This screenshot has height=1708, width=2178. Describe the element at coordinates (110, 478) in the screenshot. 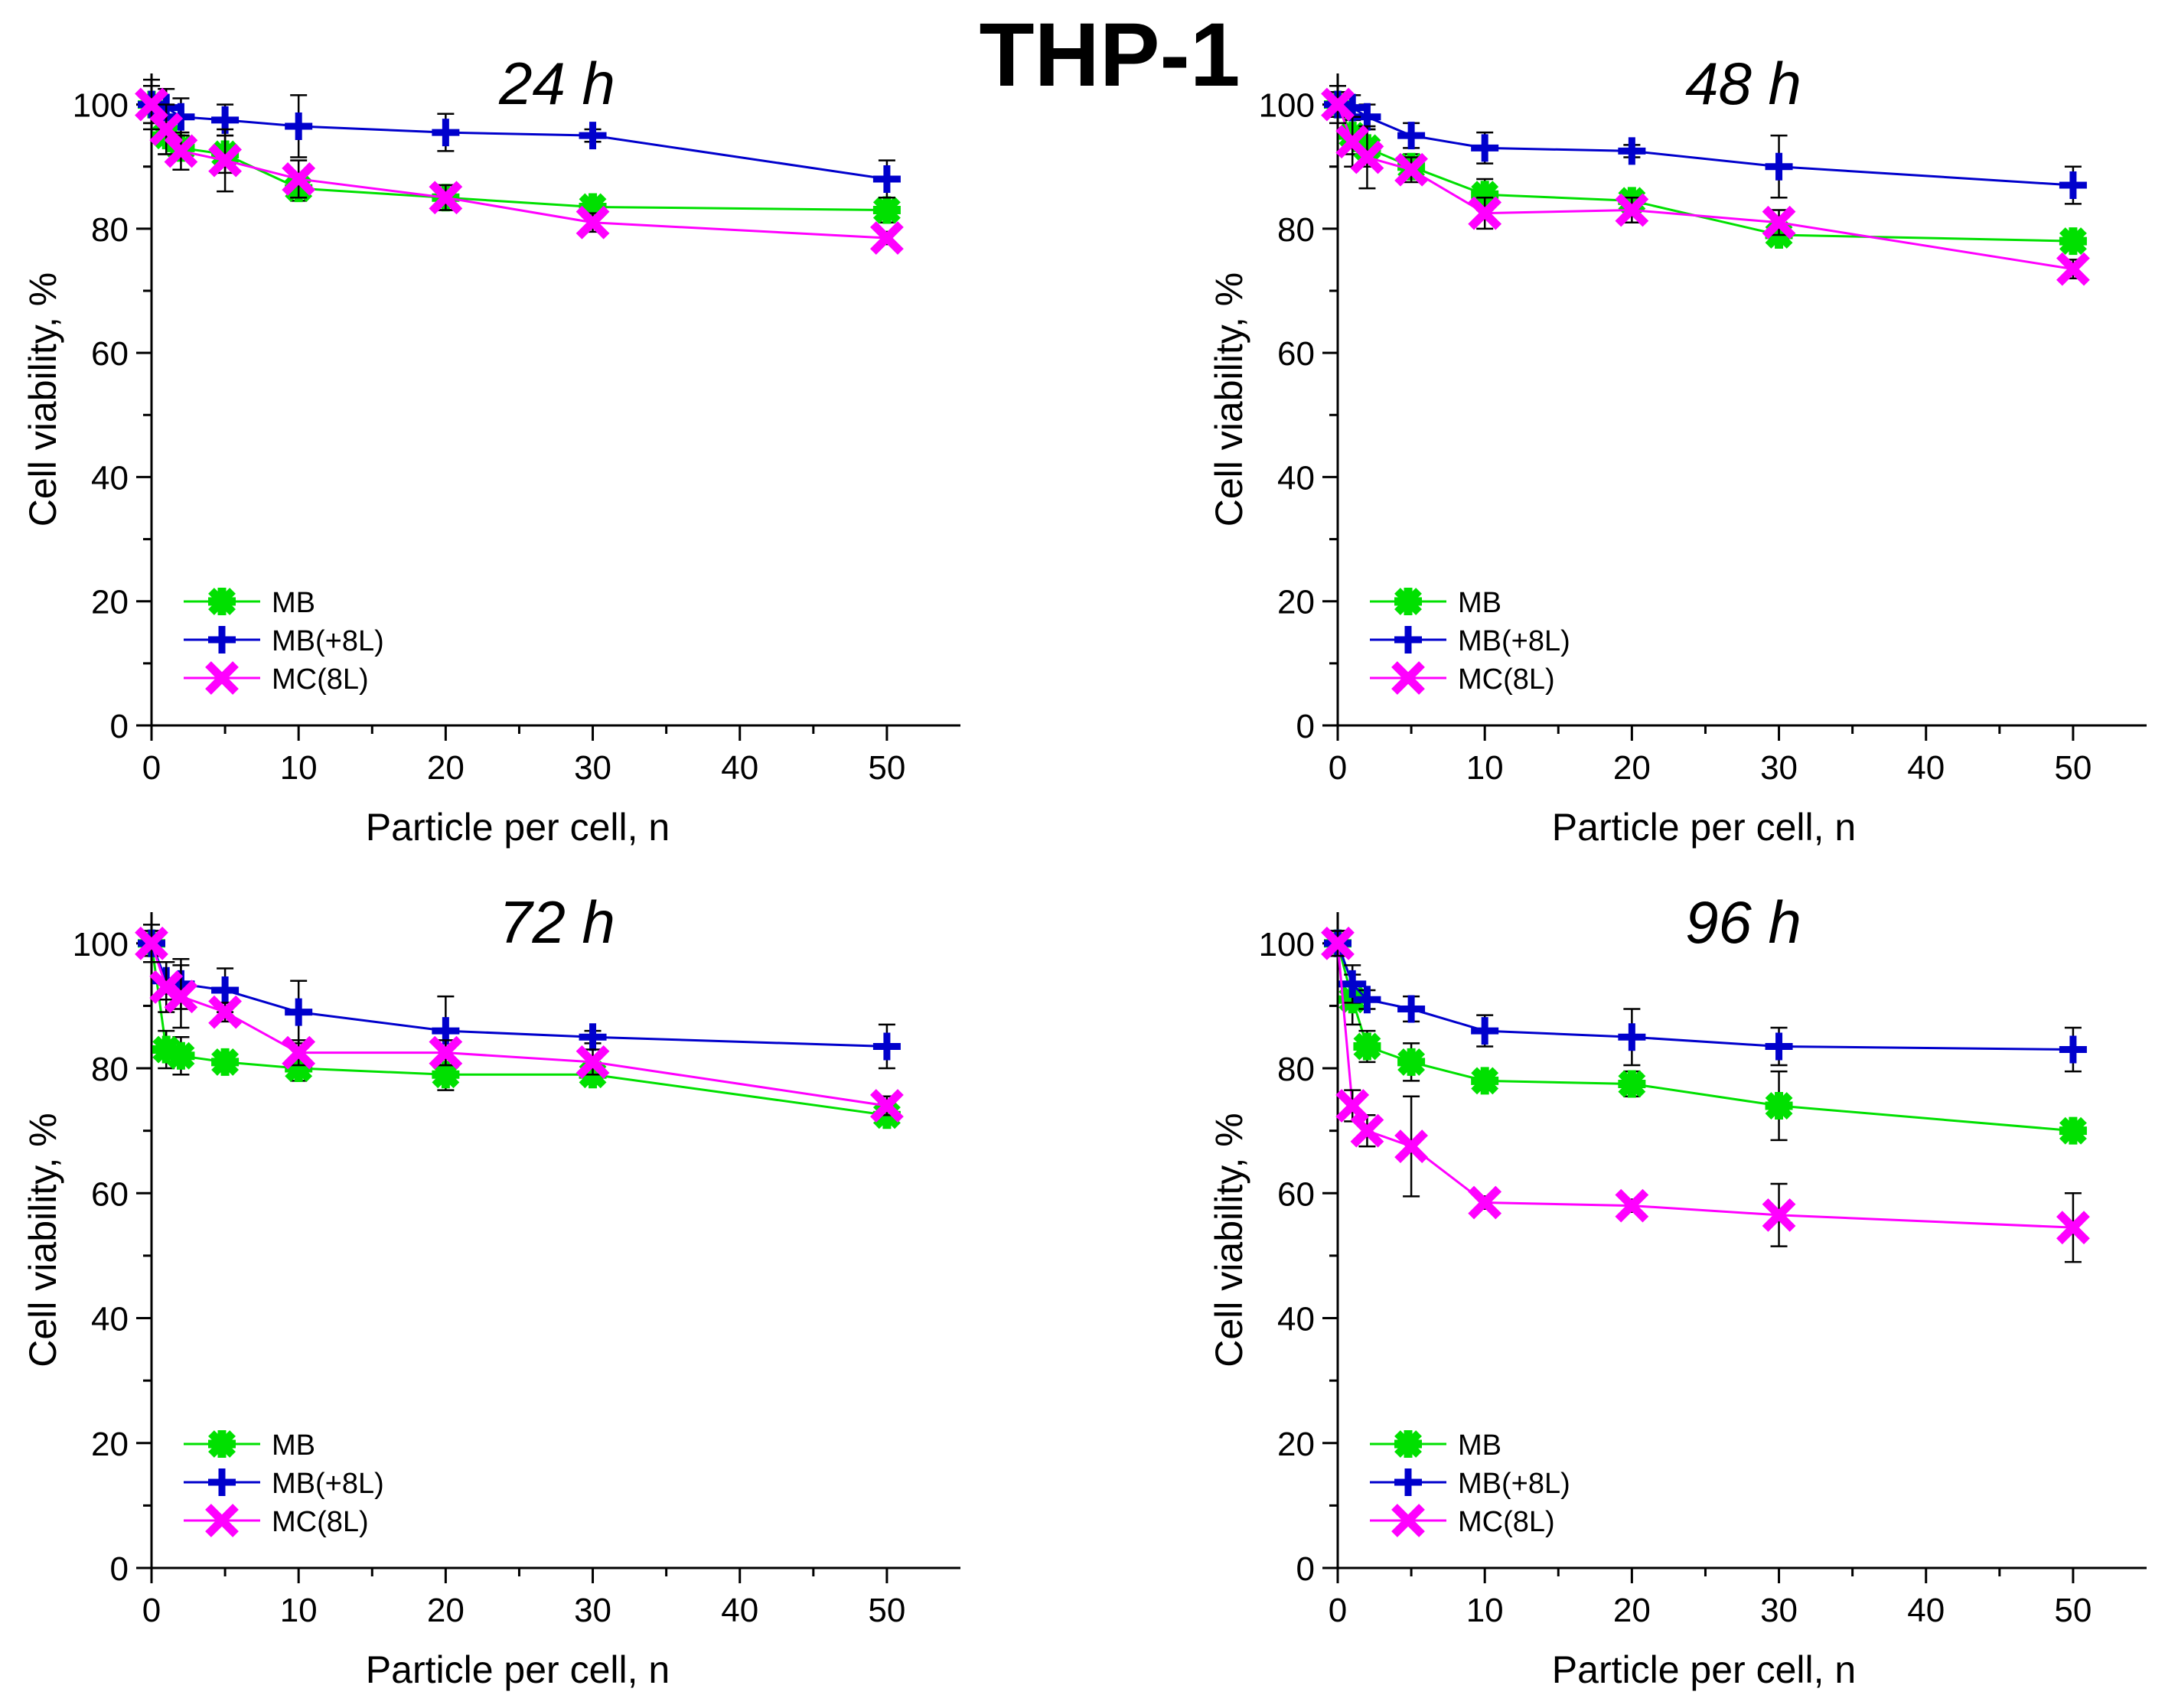

I see `y-tick-label: 40` at that location.